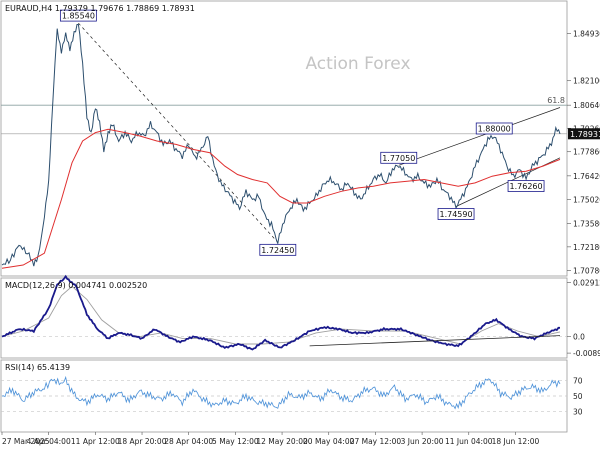  What do you see at coordinates (578, 412) in the screenshot?
I see `rsi-tick-label: 30` at bounding box center [578, 412].